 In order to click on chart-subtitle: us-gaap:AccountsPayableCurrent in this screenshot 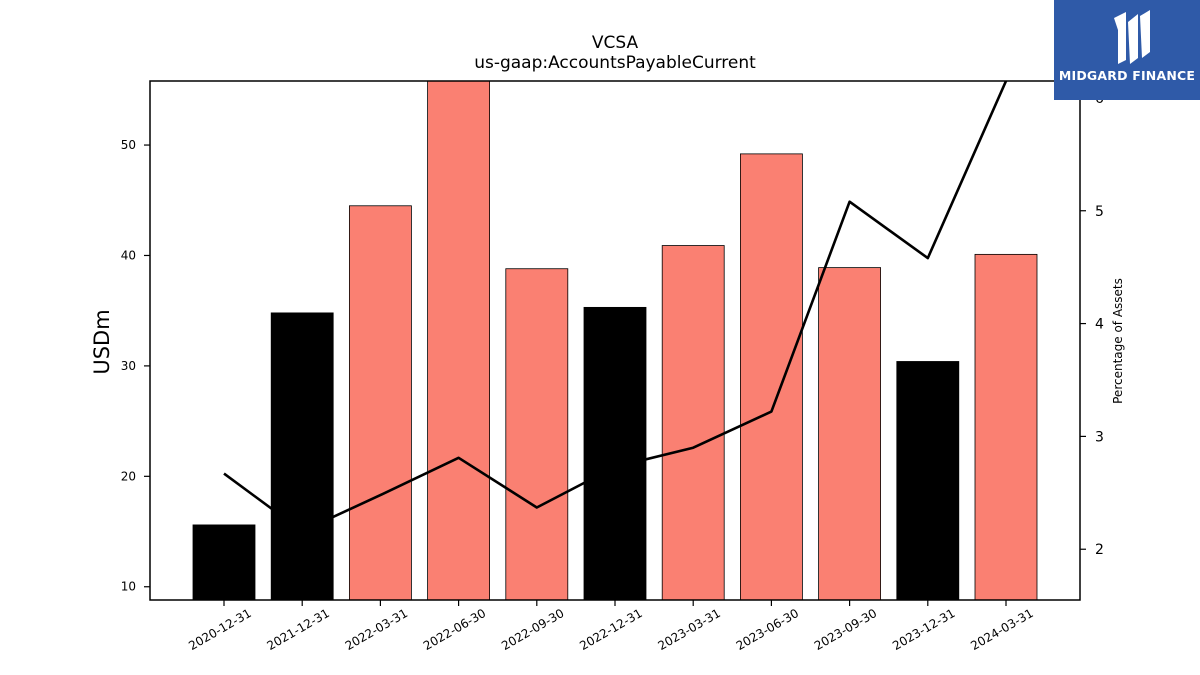, I will do `click(615, 63)`.